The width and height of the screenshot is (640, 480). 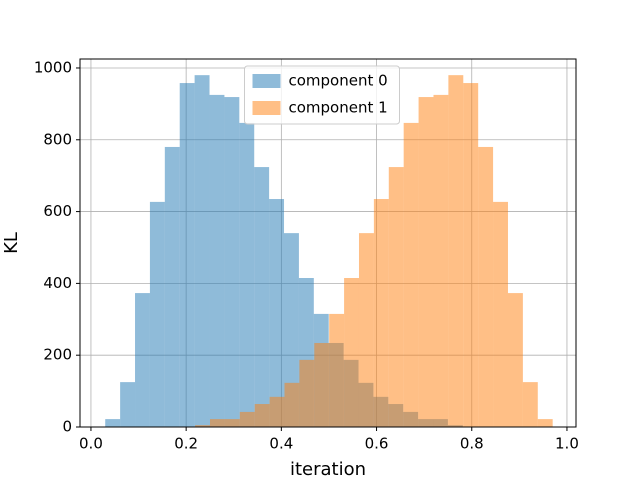 I want to click on x-tick-label: 1.0, so click(x=567, y=444).